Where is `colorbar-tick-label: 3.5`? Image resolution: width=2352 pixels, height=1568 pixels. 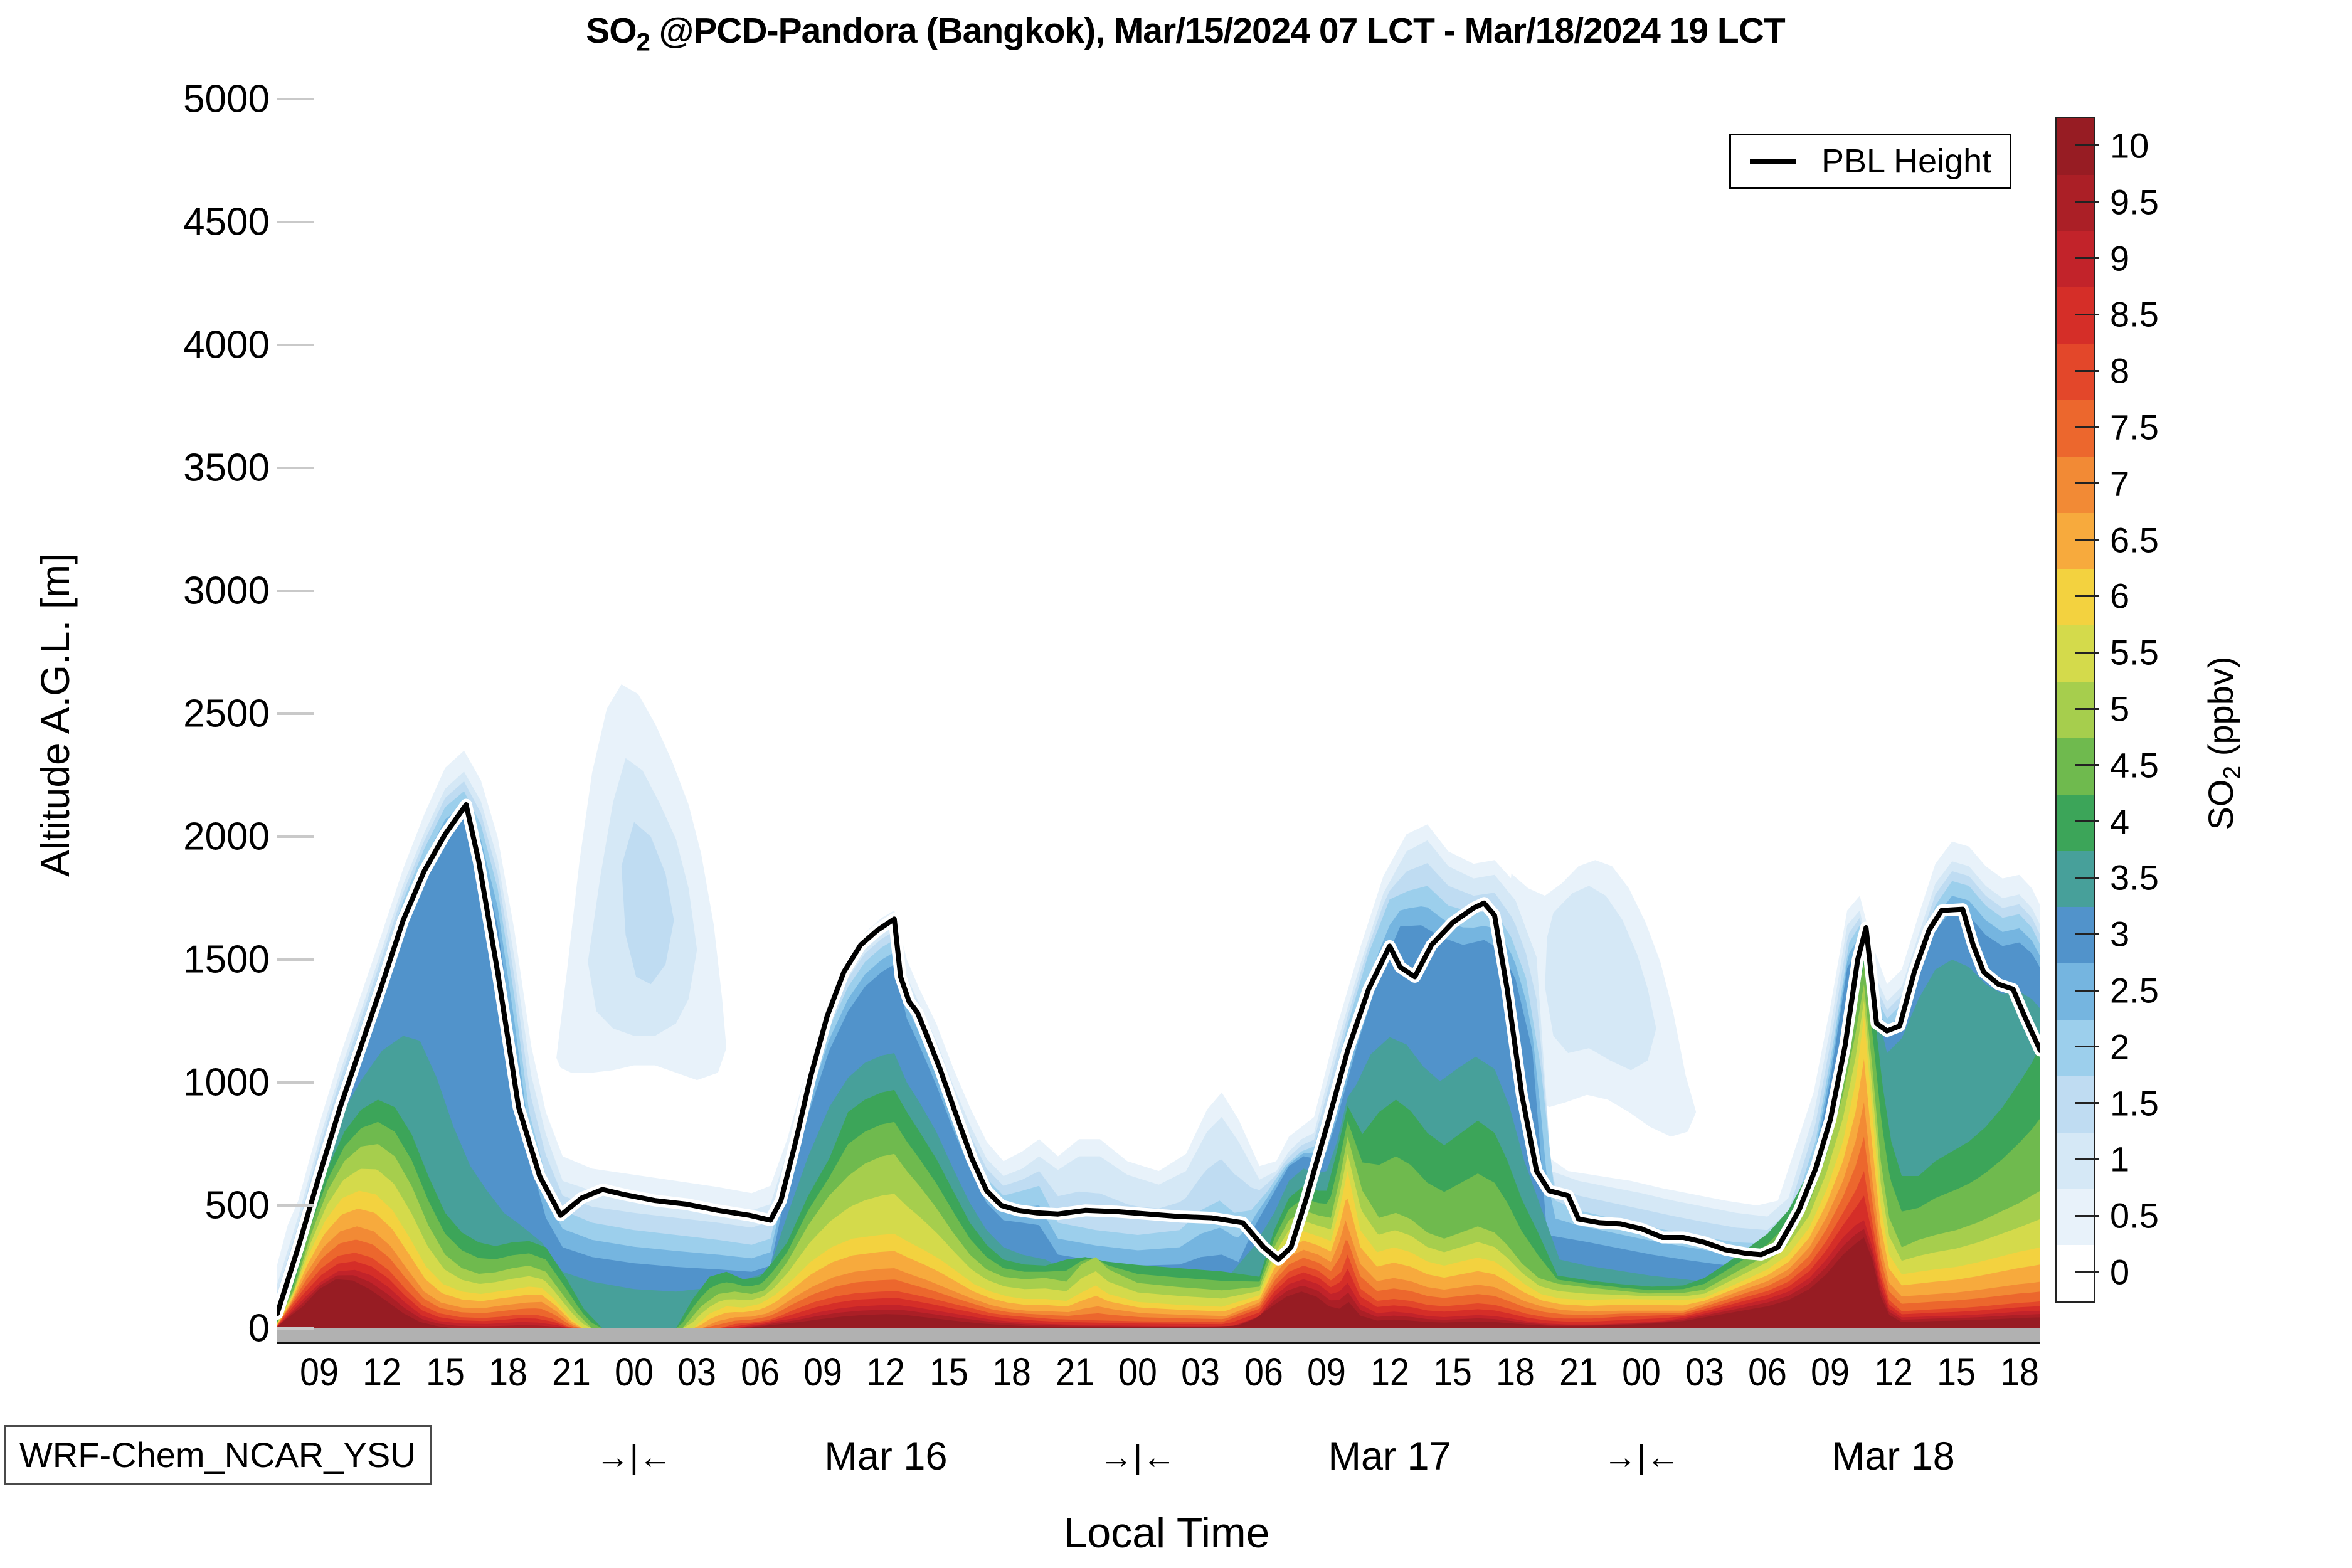
colorbar-tick-label: 3.5 is located at coordinates (2134, 878).